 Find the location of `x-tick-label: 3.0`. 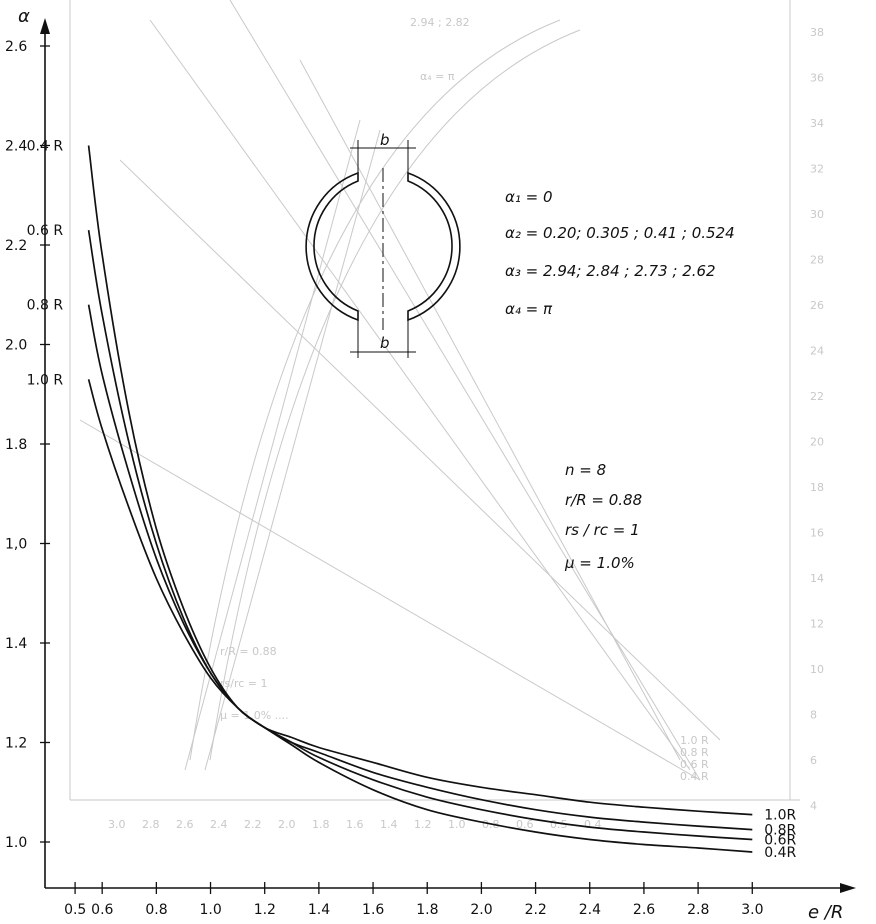

x-tick-label: 3.0 is located at coordinates (752, 910).